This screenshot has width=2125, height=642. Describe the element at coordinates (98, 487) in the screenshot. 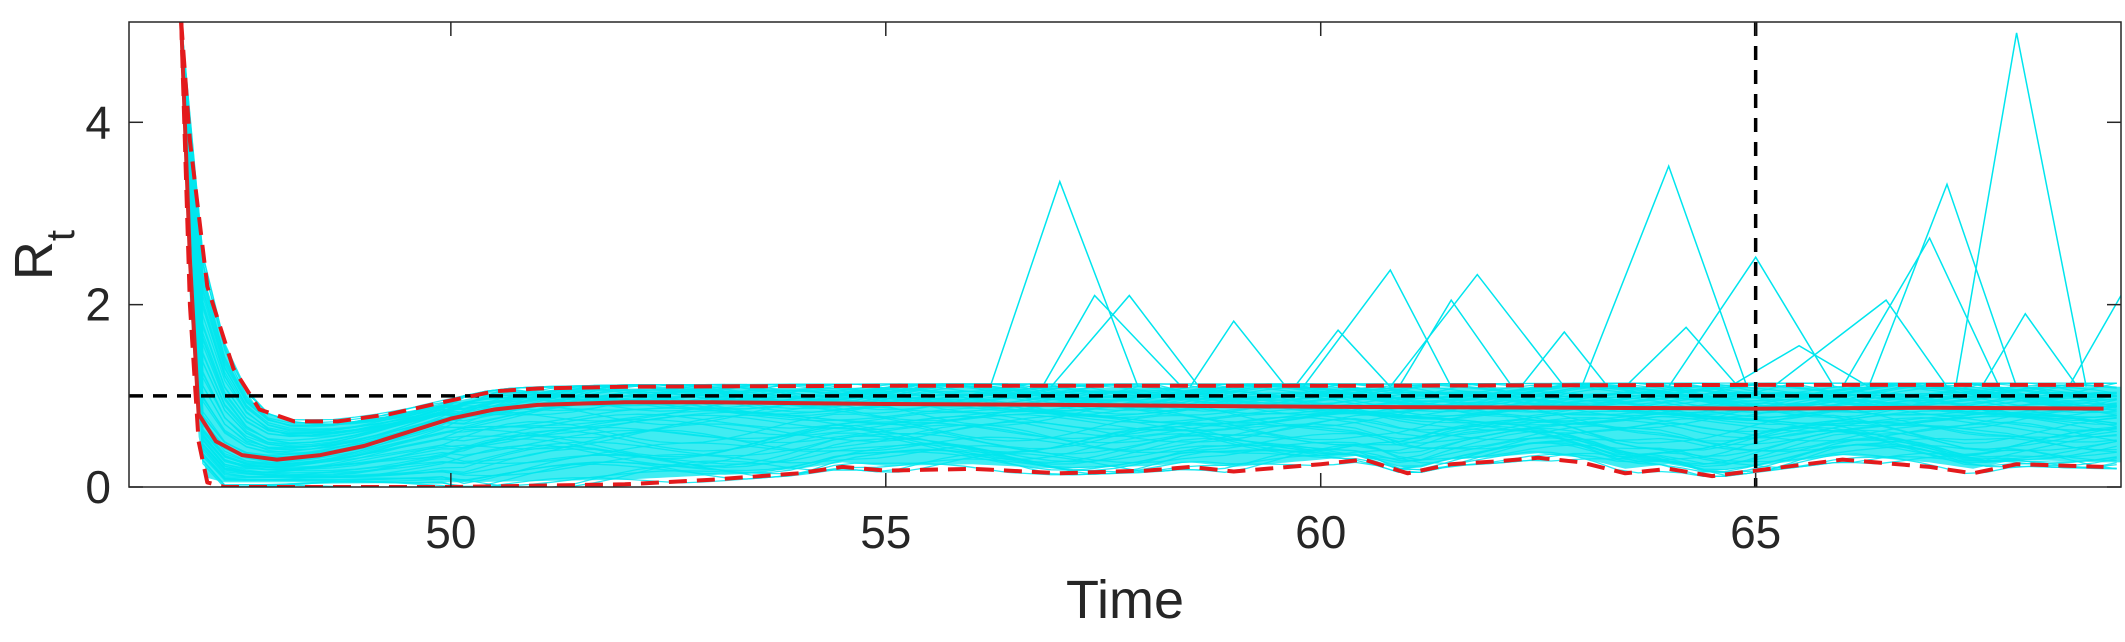

I see `y-tick-label: 0` at that location.